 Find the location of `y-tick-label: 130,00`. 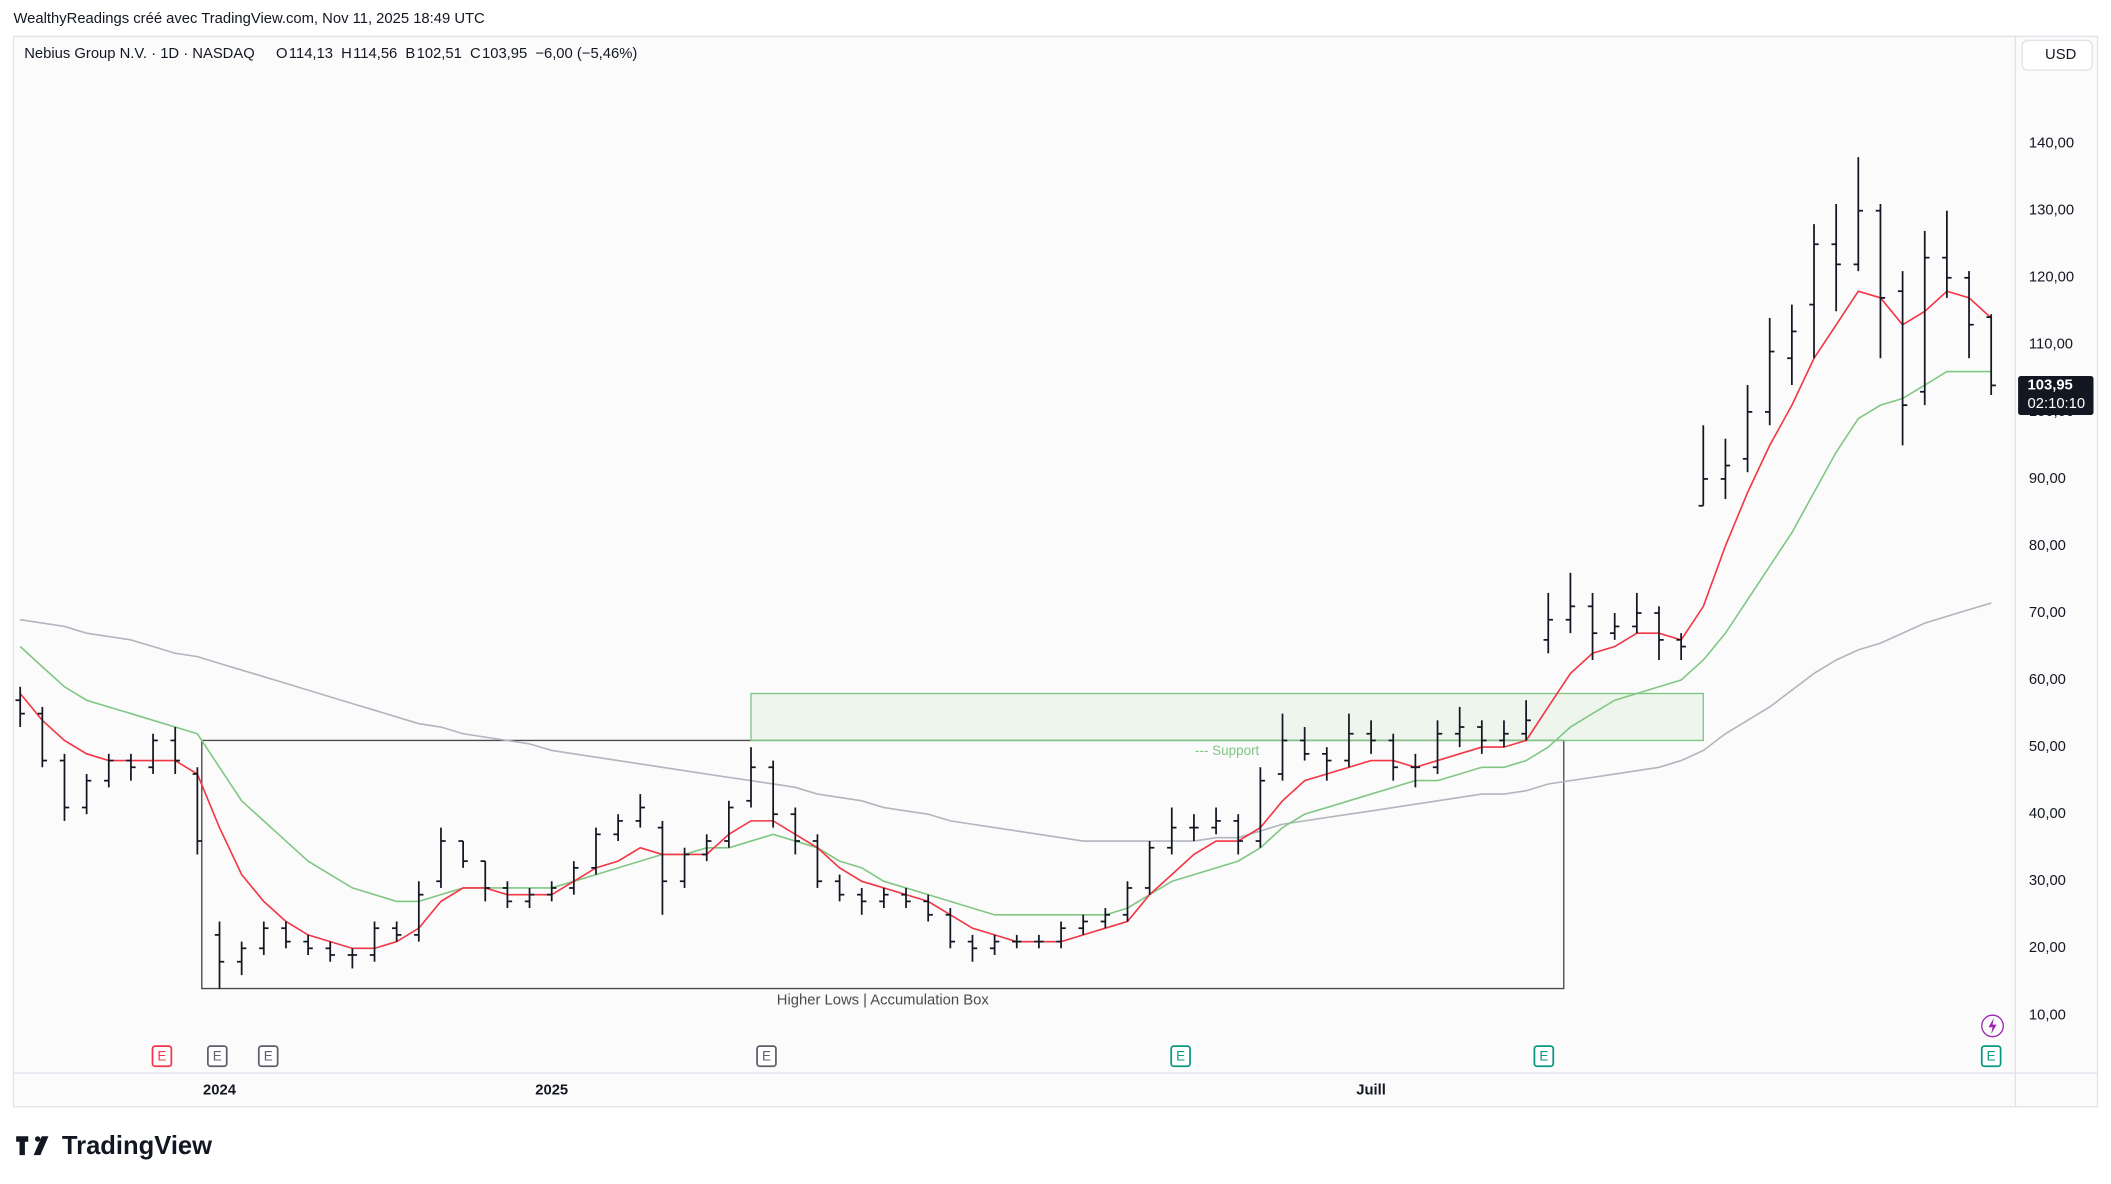

y-tick-label: 130,00 is located at coordinates (2051, 211).